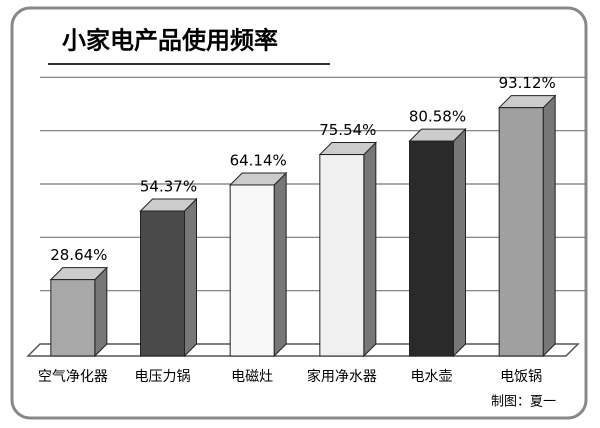 This screenshot has height=428, width=600. I want to click on floor, so click(303, 350).